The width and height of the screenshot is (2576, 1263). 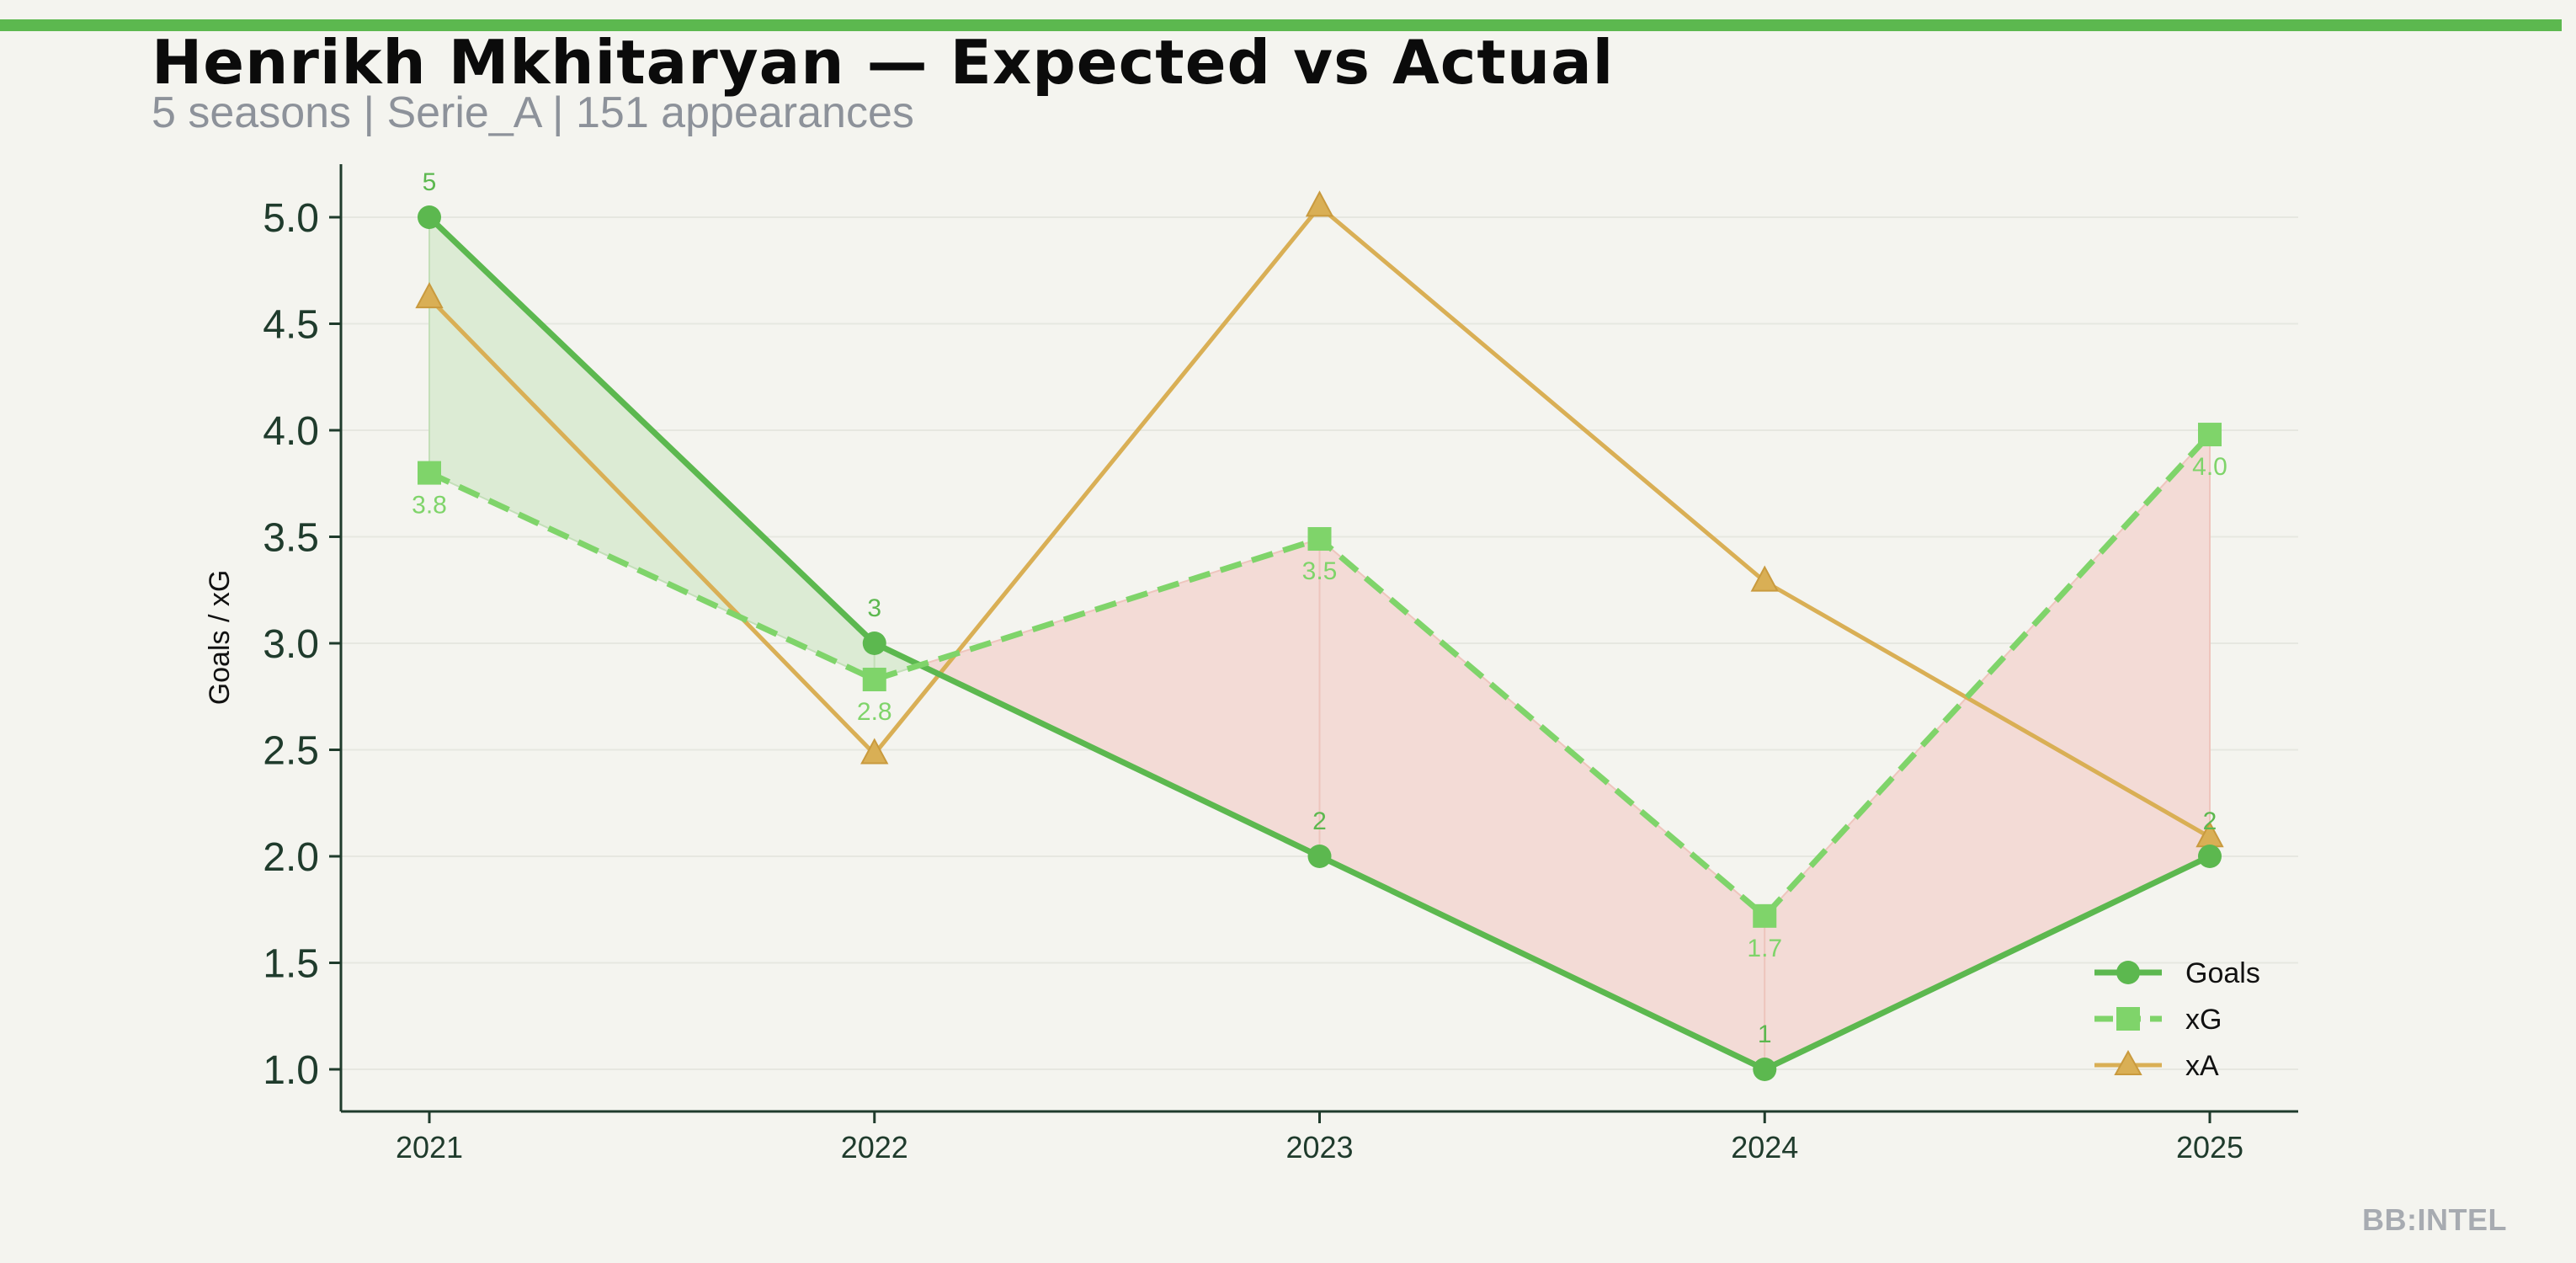 What do you see at coordinates (2177, 1019) in the screenshot?
I see `legend: Goals xG xA` at bounding box center [2177, 1019].